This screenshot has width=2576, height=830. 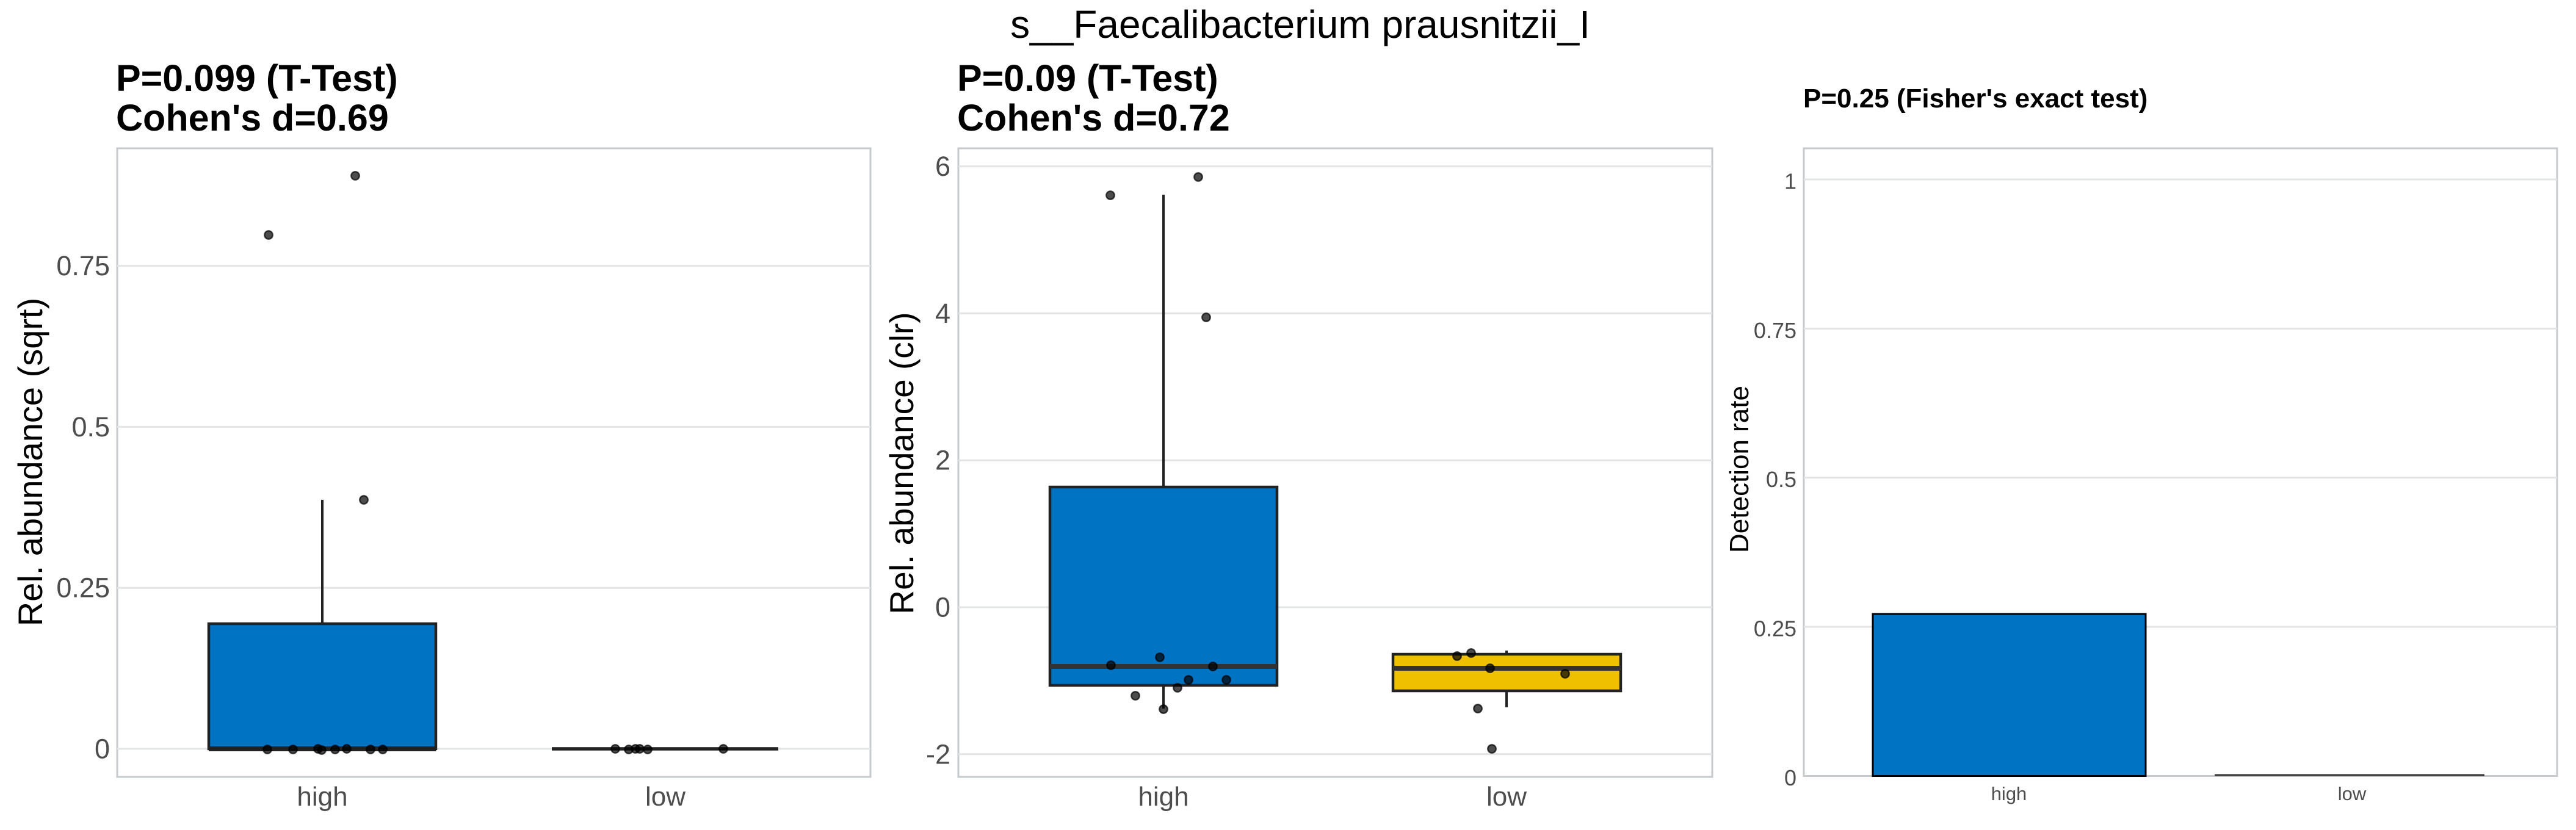 I want to click on svg-text: -2, so click(x=938, y=754).